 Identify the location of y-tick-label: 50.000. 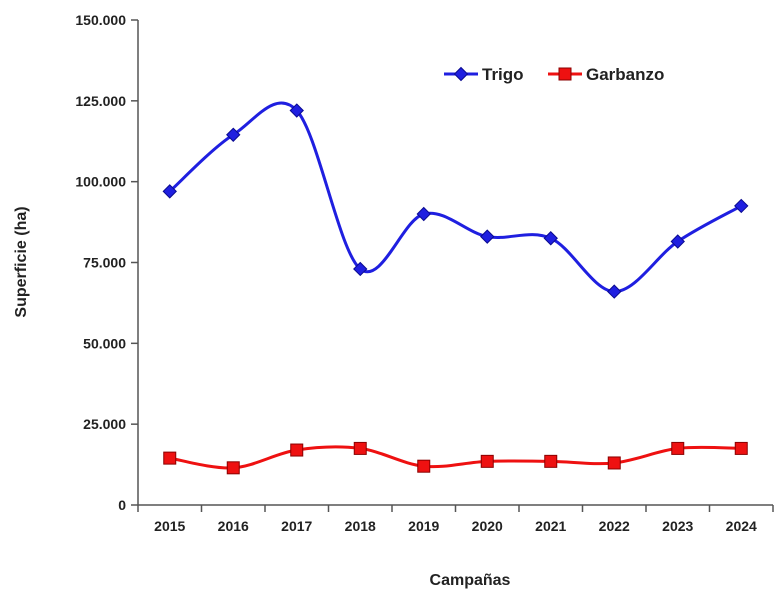
(104, 343).